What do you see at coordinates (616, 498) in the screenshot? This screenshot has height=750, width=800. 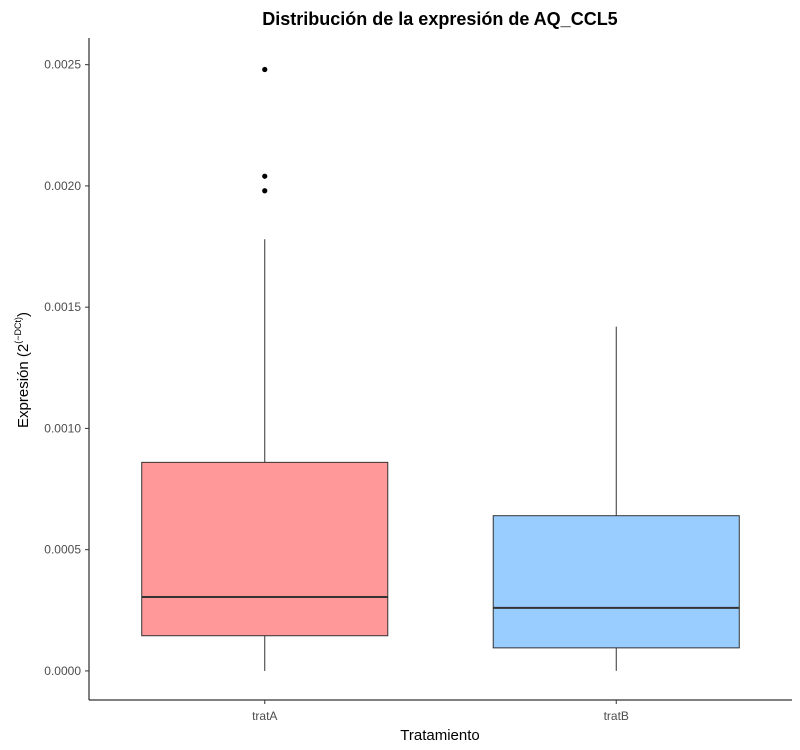 I see `box-tratB` at bounding box center [616, 498].